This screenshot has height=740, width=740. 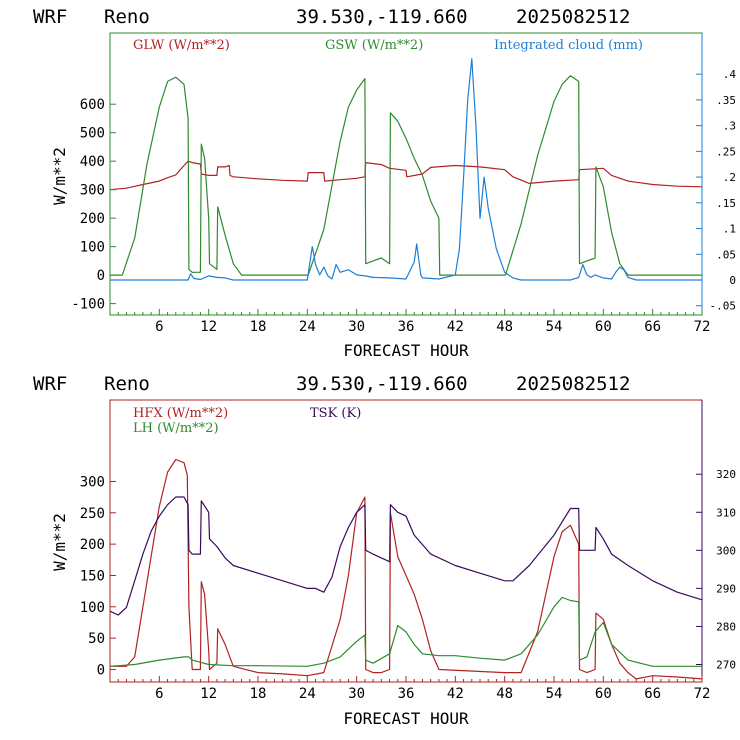 What do you see at coordinates (127, 17) in the screenshot?
I see `panel-top-station: Reno` at bounding box center [127, 17].